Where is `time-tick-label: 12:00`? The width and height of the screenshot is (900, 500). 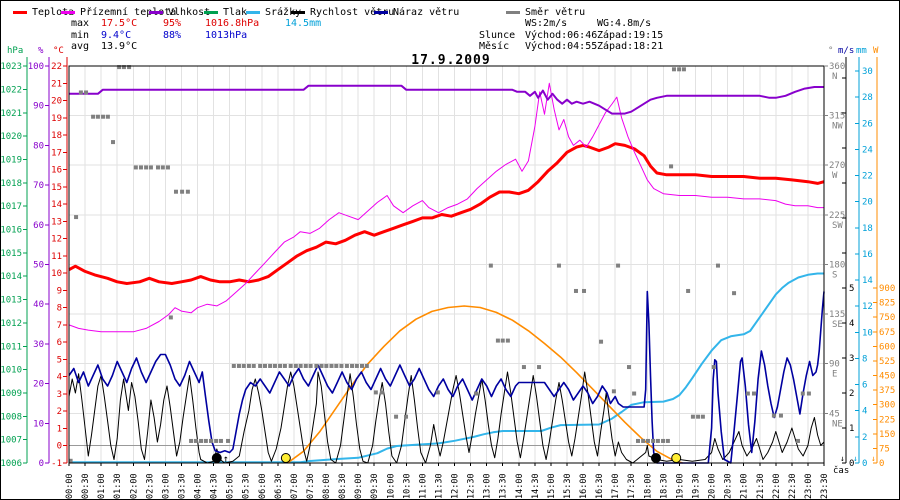 time-tick-label: 12:00 is located at coordinates (456, 486).